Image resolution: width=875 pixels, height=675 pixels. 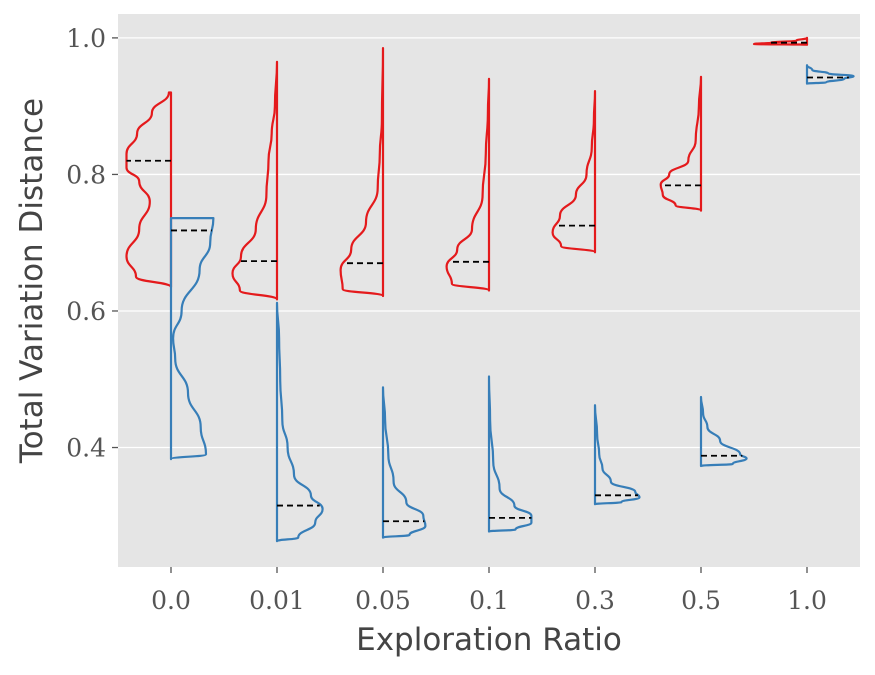 I want to click on y-tick-label: 0.6, so click(x=86, y=311).